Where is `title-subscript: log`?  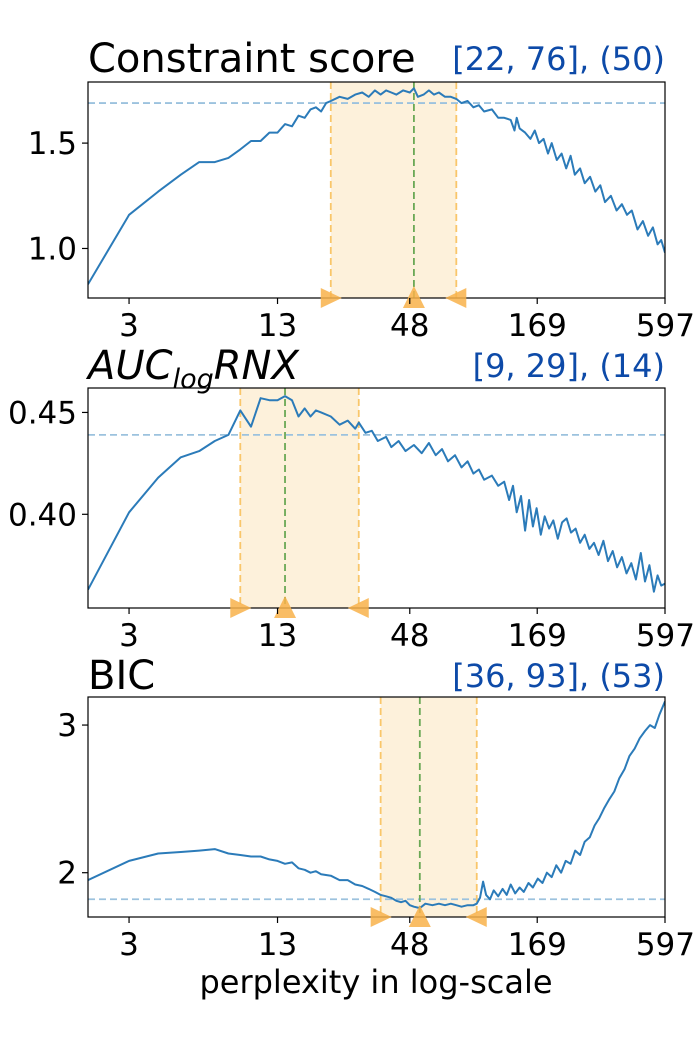 title-subscript: log is located at coordinates (193, 379).